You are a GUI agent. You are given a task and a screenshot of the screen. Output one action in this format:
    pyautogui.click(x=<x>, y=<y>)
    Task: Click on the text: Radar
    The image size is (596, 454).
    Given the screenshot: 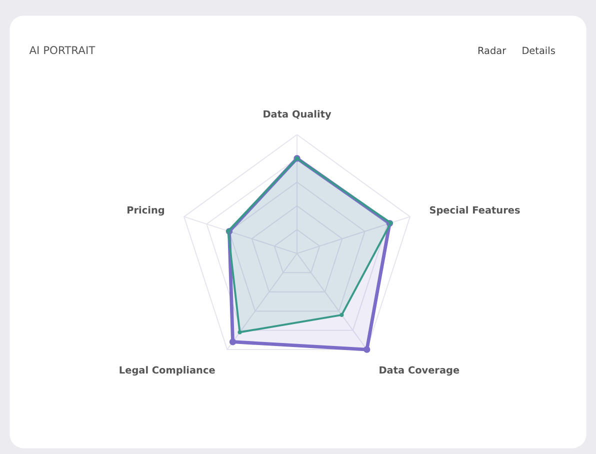 What is the action you would take?
    pyautogui.click(x=491, y=51)
    